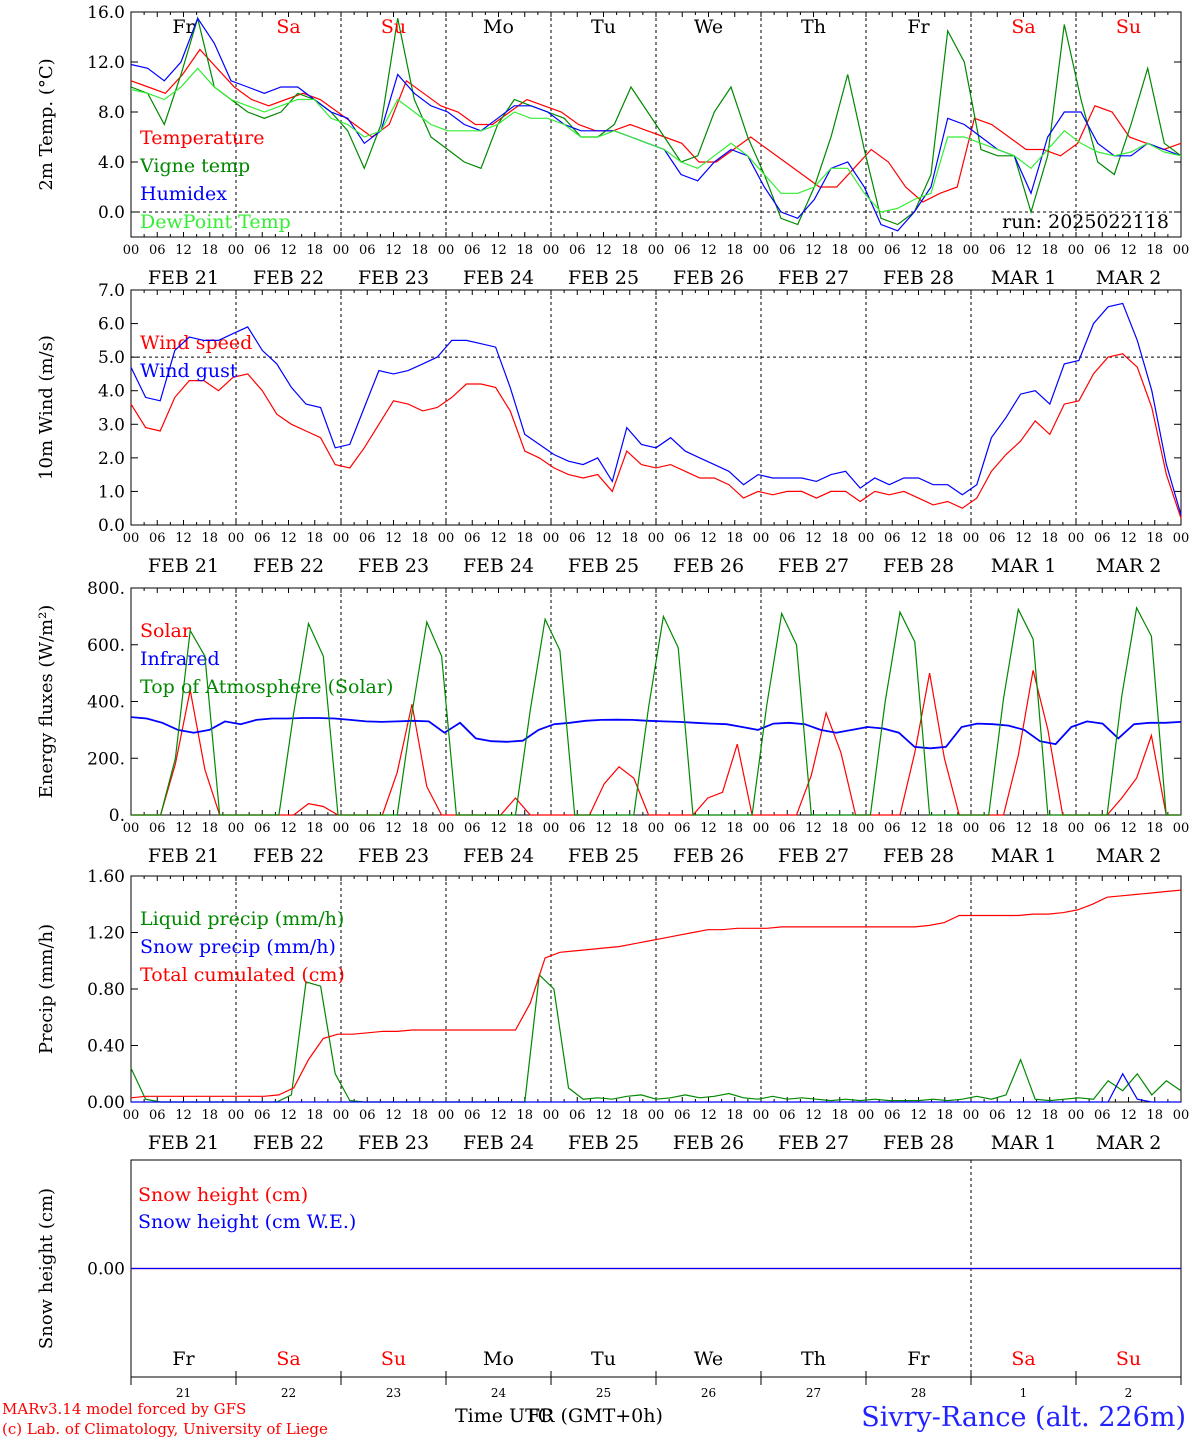  Describe the element at coordinates (603, 1393) in the screenshot. I see `day-number-label: 25` at that location.